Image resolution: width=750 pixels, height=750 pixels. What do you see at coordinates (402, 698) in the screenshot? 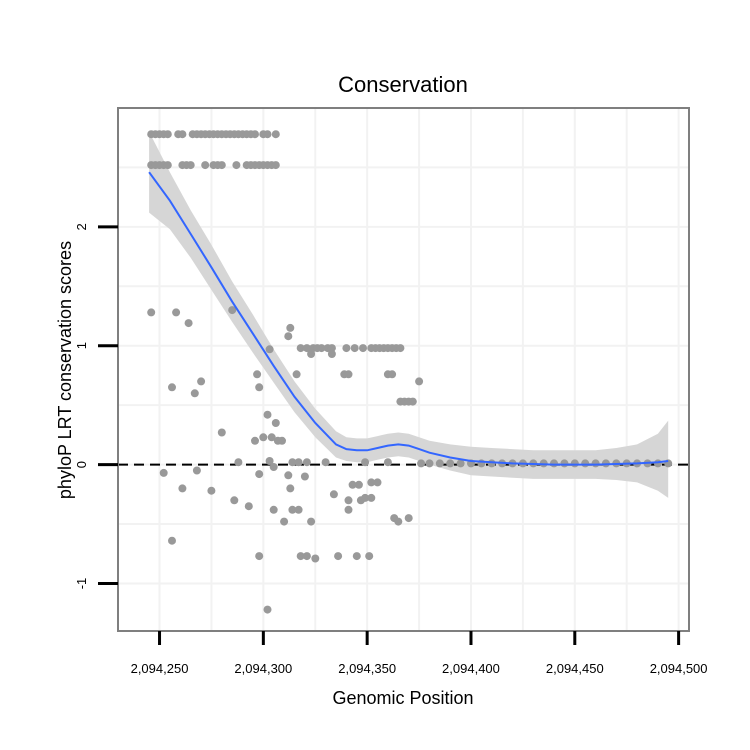
I see `x-axis-title: Genomic Position` at bounding box center [402, 698].